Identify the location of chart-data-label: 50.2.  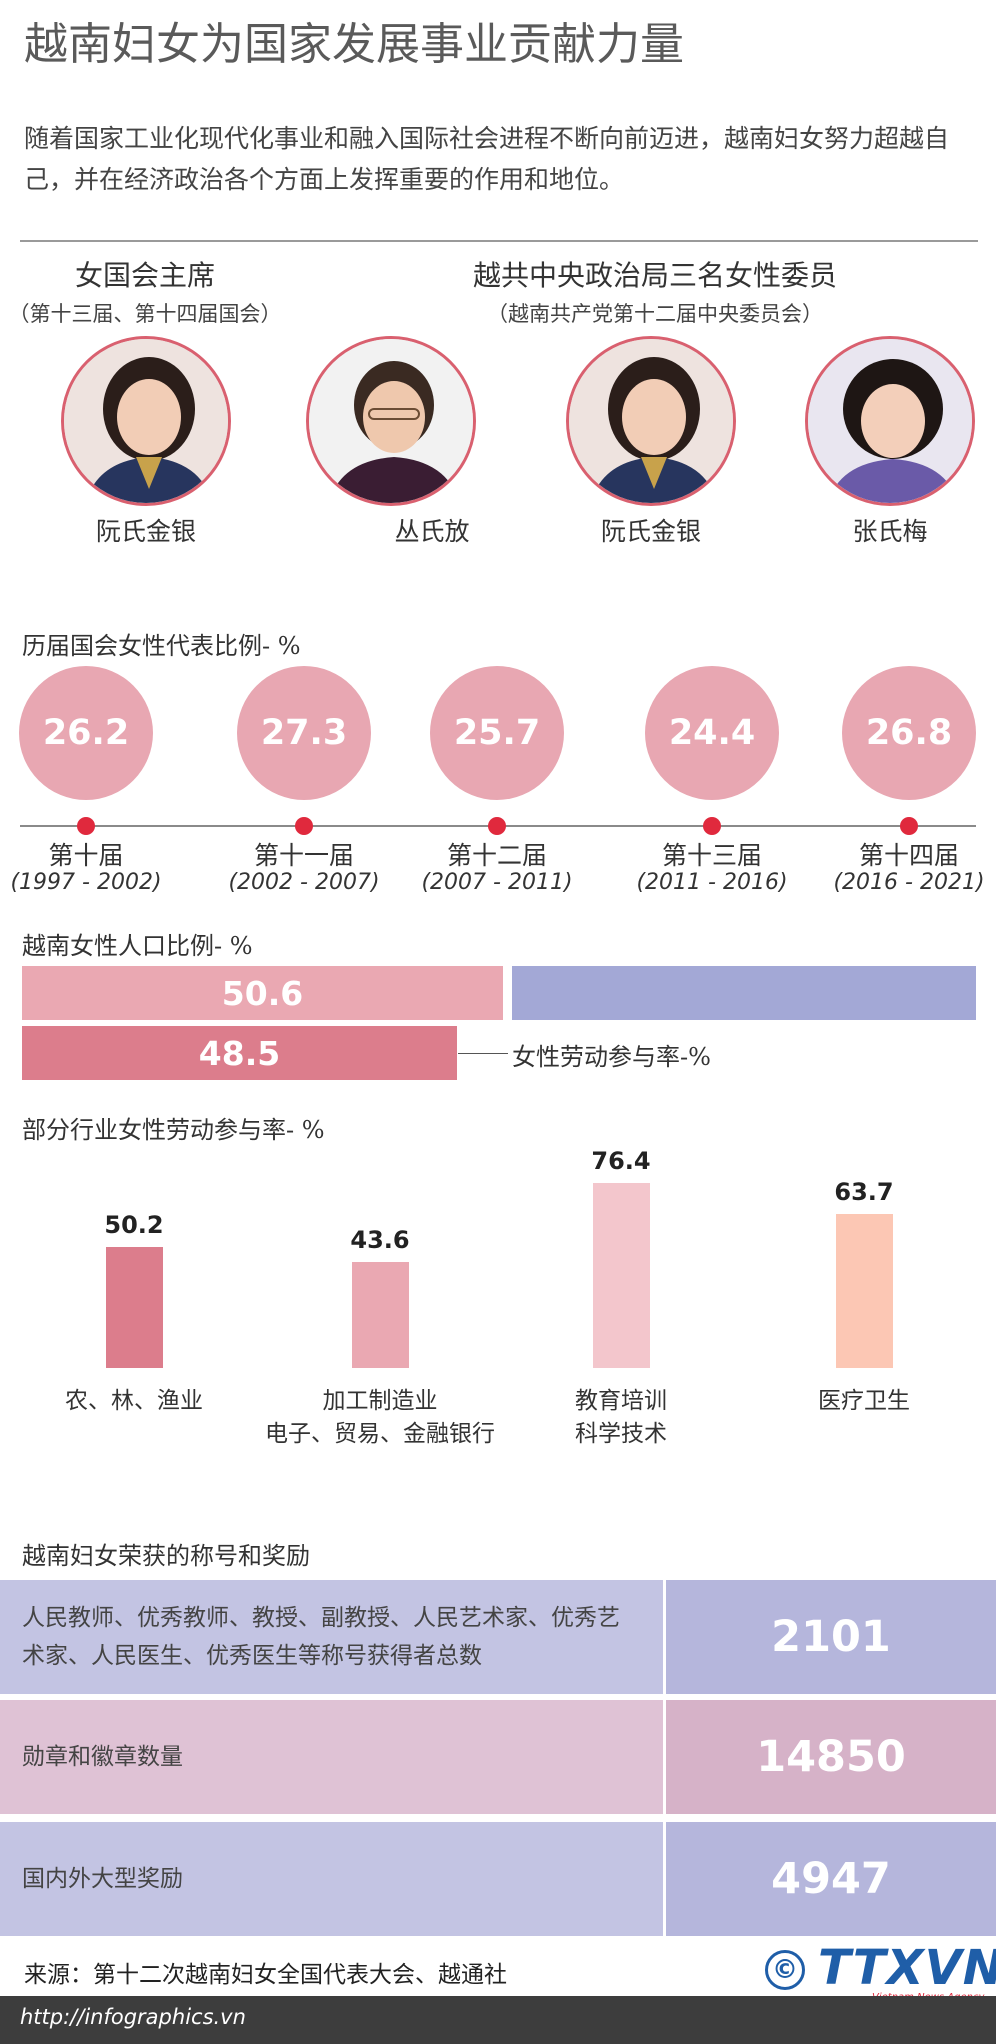
(134, 1225).